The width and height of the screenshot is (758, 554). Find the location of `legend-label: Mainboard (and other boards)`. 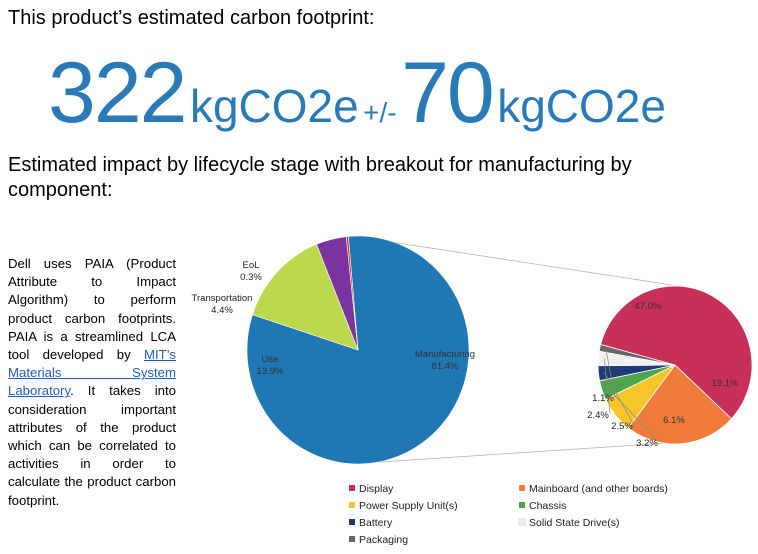

legend-label: Mainboard (and other boards) is located at coordinates (598, 489).